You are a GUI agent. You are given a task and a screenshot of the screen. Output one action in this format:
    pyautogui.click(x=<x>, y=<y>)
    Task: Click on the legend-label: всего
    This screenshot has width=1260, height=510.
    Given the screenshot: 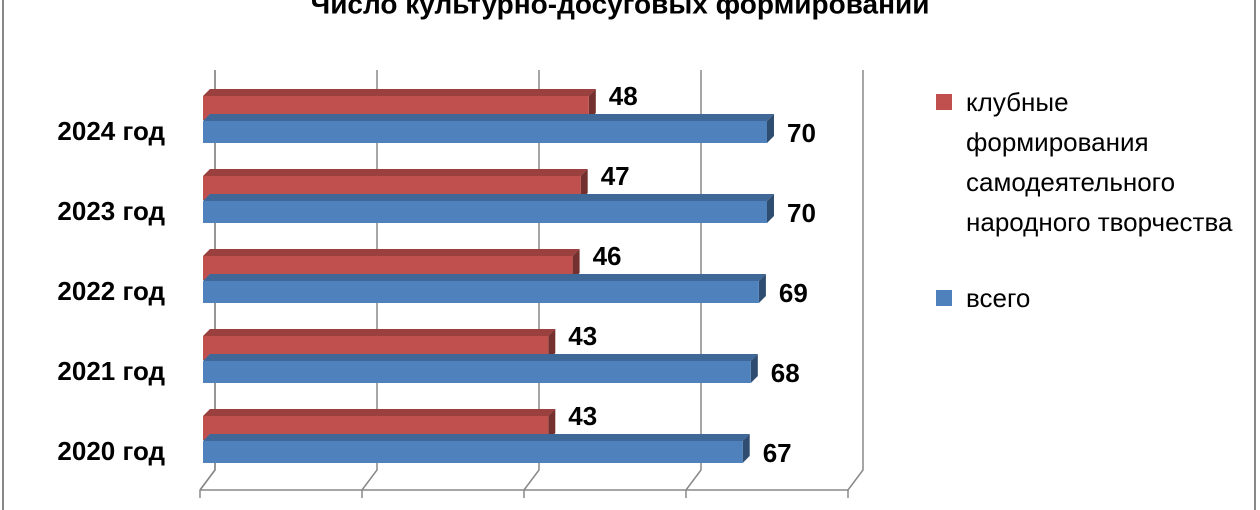 What is the action you would take?
    pyautogui.click(x=998, y=298)
    